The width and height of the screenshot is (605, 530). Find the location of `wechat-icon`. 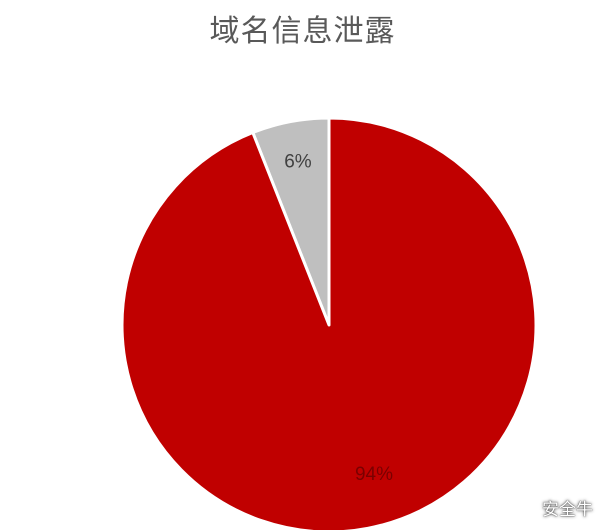

wechat-icon is located at coordinates (521, 507).